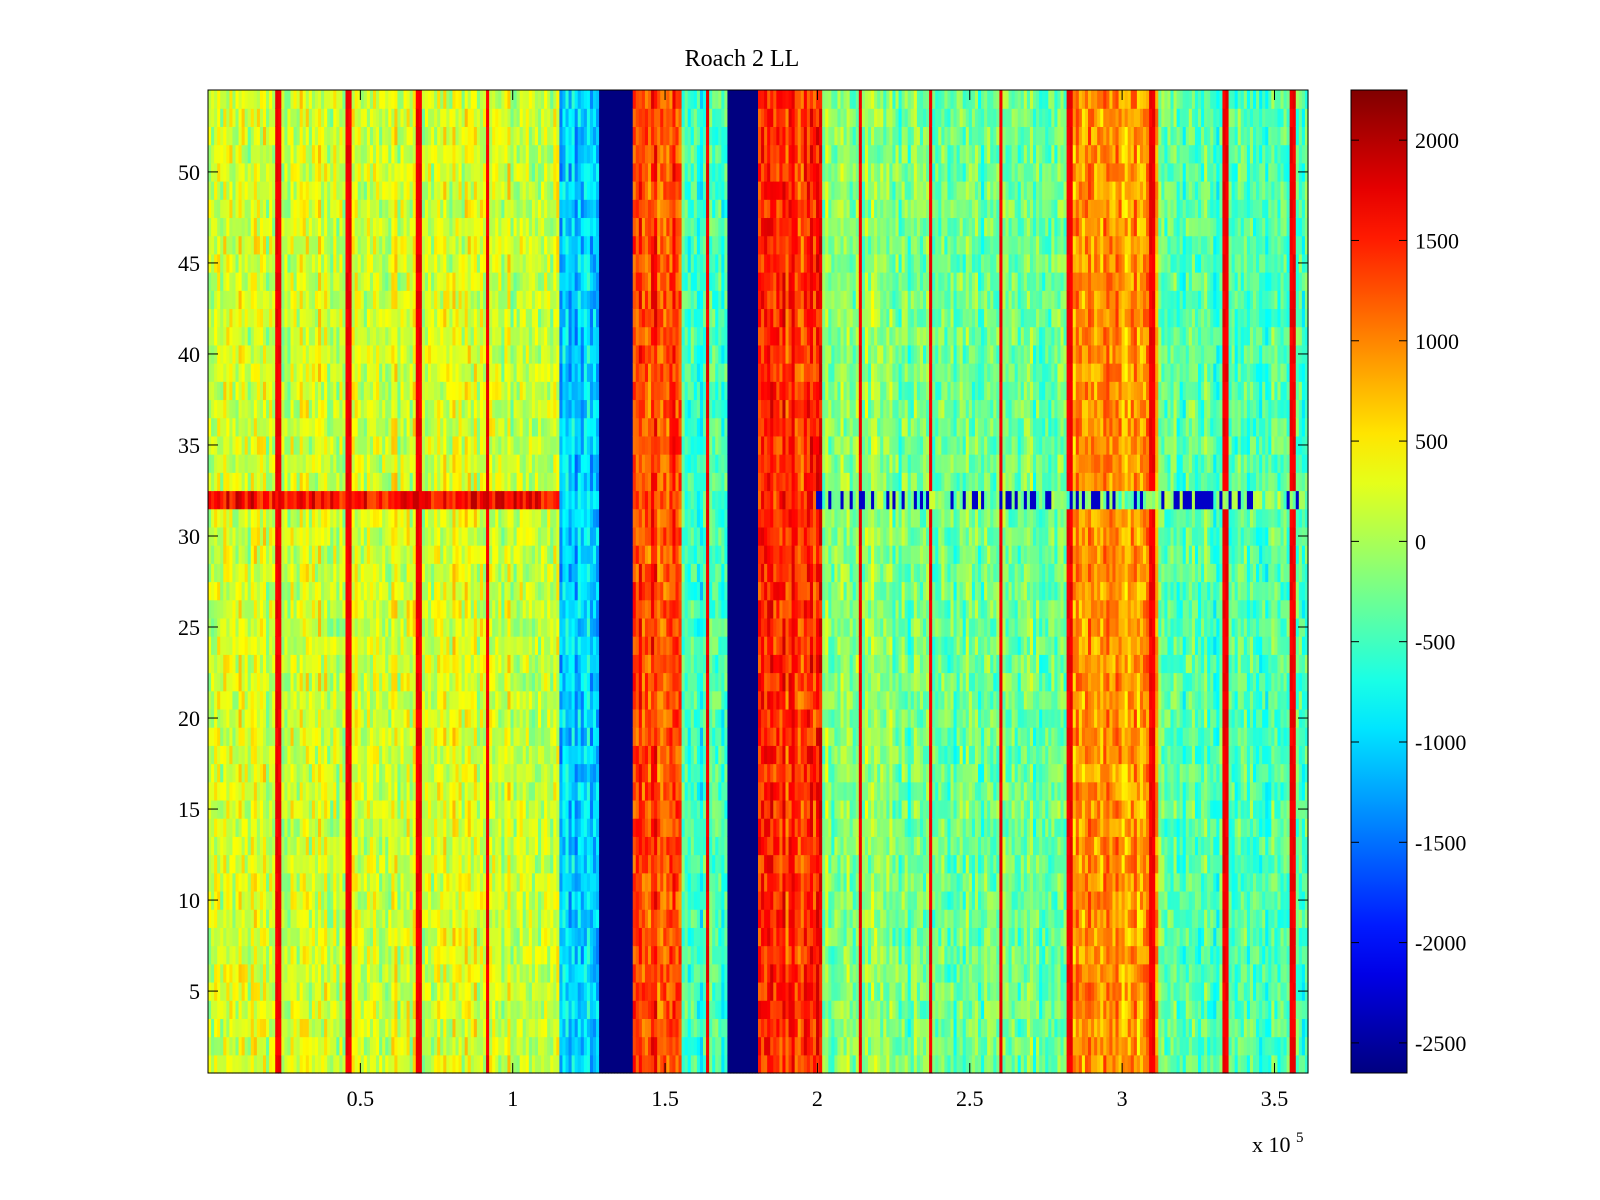  What do you see at coordinates (742, 59) in the screenshot?
I see `chart-title: Roach 2 LL` at bounding box center [742, 59].